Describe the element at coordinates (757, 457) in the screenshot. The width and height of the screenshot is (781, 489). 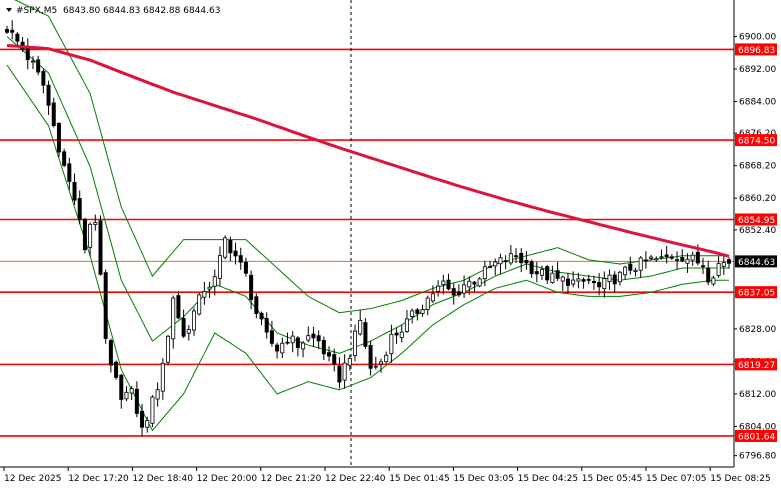
I see `price-tick-label: 6796.80` at that location.